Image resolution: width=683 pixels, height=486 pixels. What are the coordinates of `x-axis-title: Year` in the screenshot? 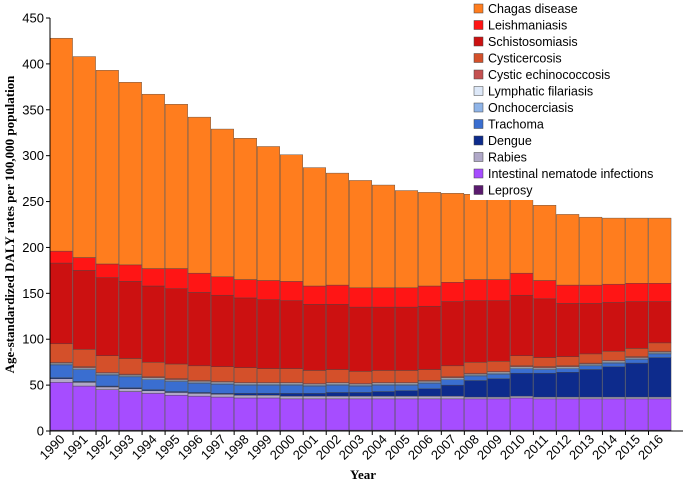 It's located at (363, 474).